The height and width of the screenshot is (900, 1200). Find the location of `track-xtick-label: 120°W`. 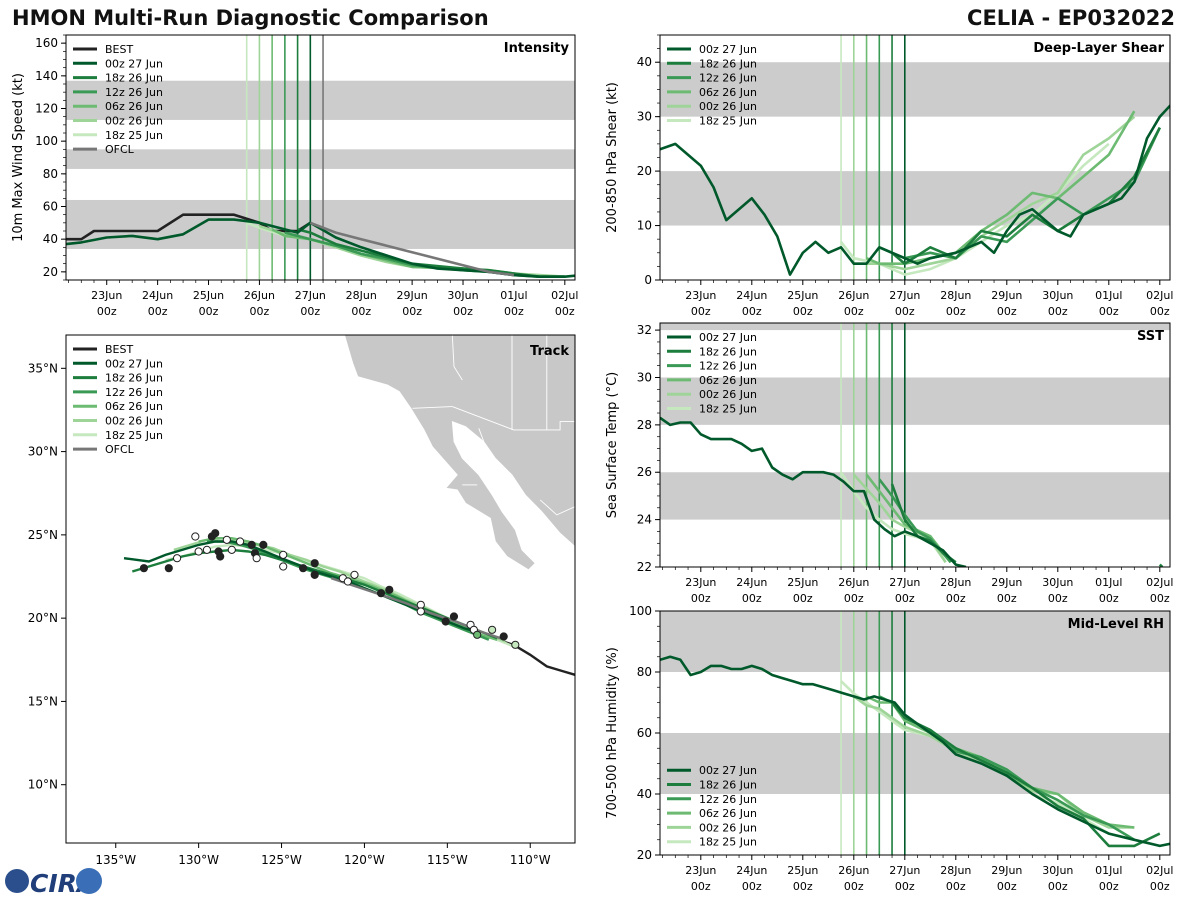

track-xtick-label: 120°W is located at coordinates (364, 860).